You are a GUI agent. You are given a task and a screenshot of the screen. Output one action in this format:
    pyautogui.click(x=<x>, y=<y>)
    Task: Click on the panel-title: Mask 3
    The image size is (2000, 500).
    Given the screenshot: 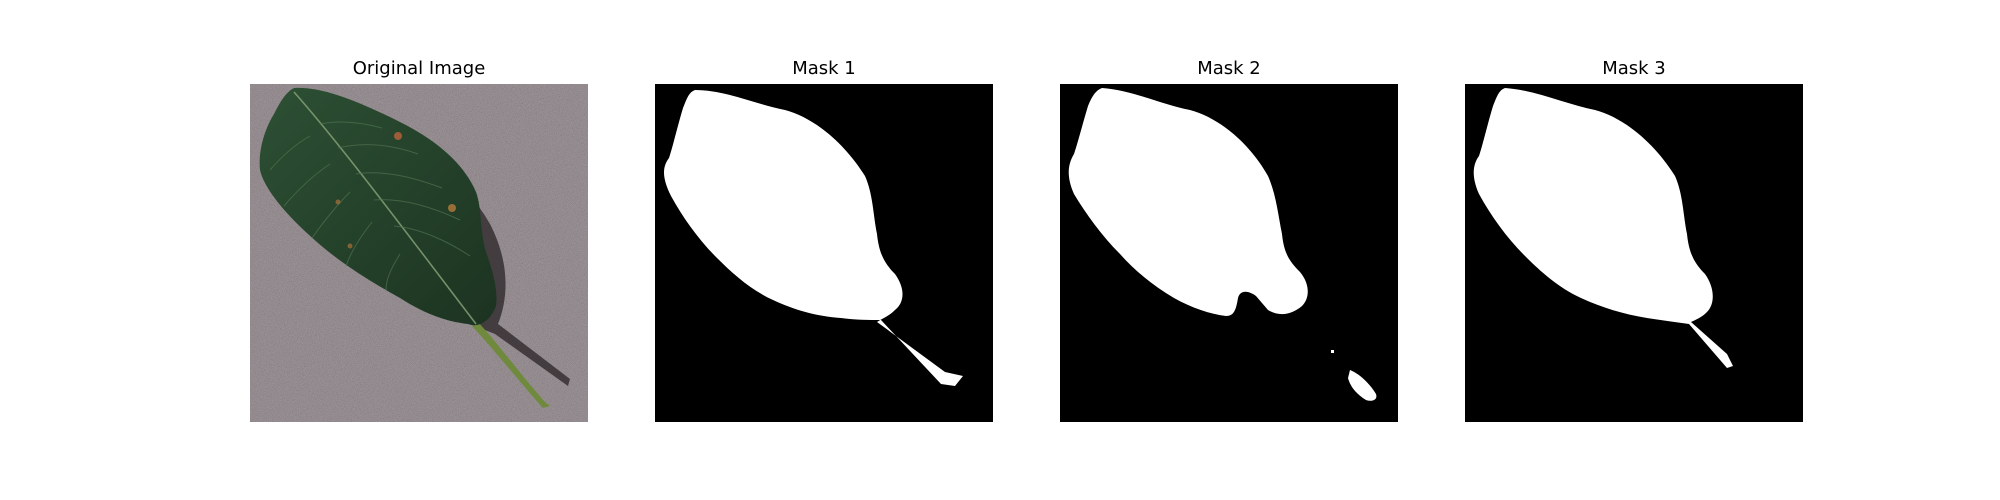 What is the action you would take?
    pyautogui.click(x=1634, y=68)
    